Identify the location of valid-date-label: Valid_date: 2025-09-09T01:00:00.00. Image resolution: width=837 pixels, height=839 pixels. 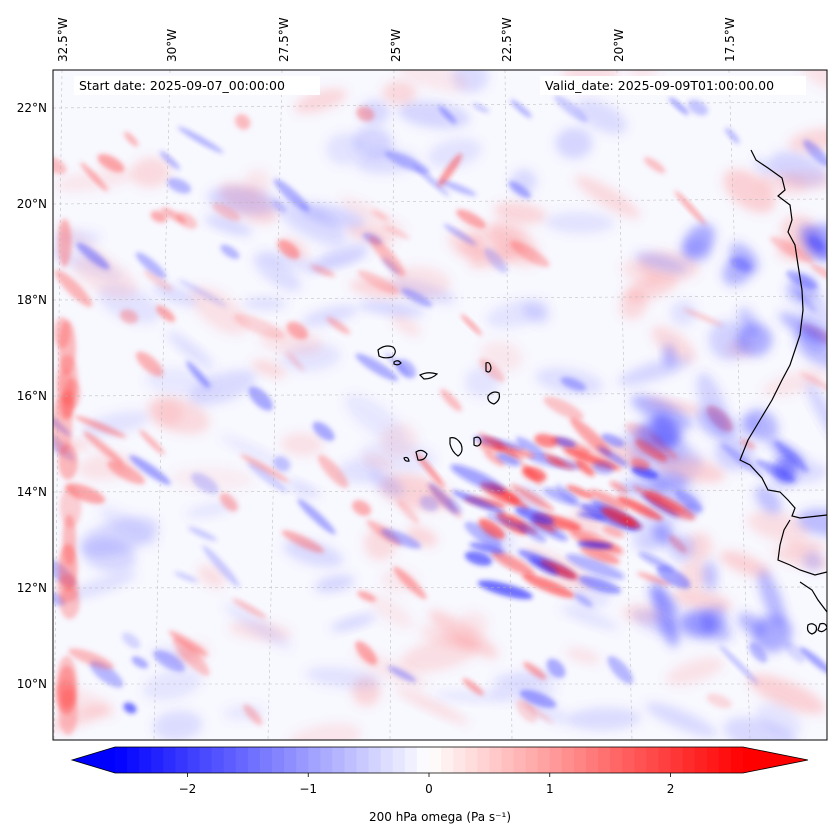
(659, 85).